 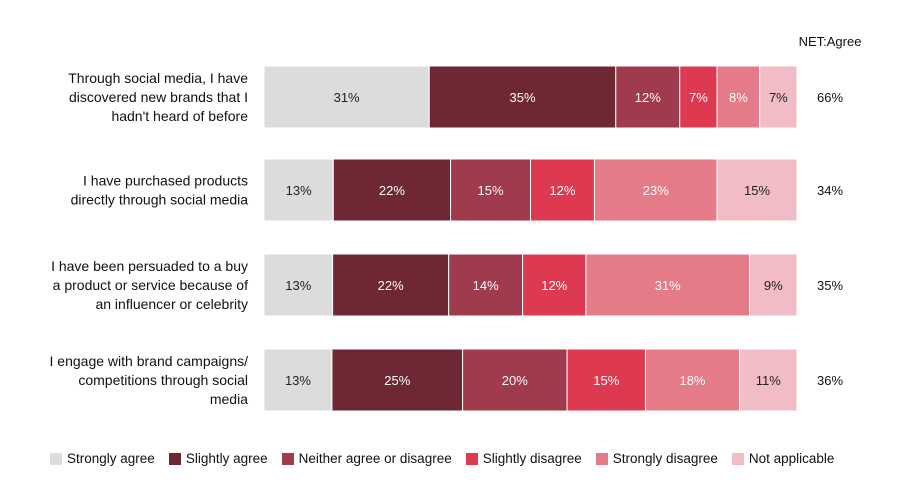 I want to click on legend-label: Strongly agree, so click(x=111, y=458).